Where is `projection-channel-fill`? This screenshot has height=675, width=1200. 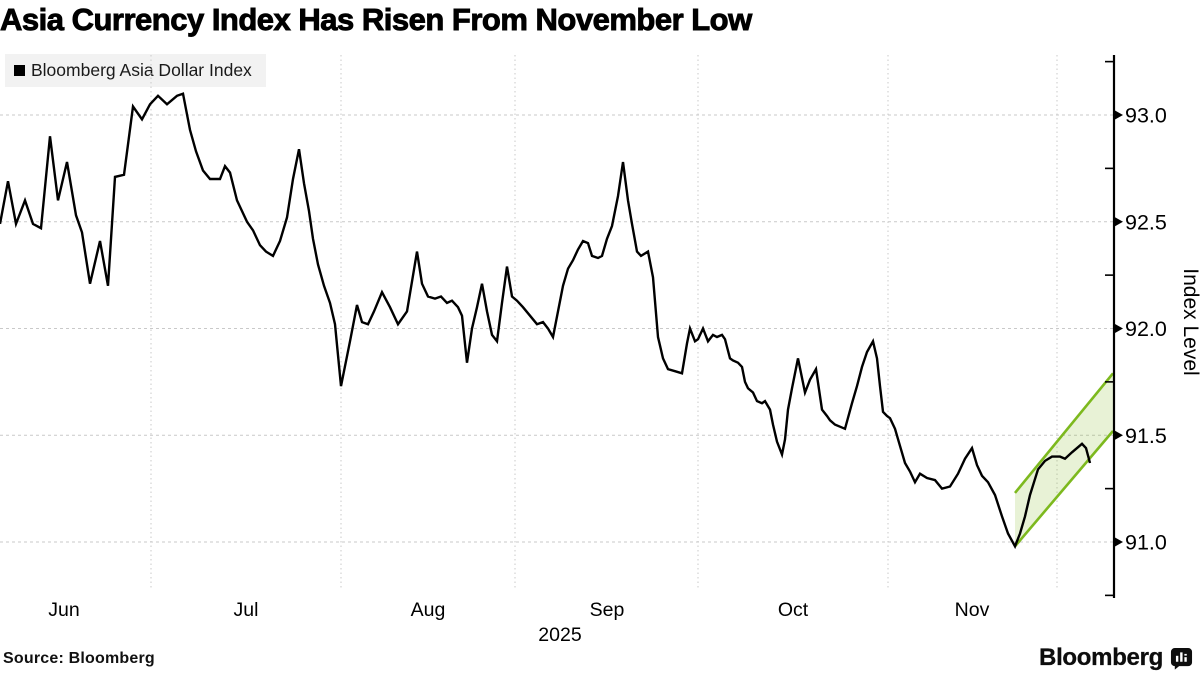 projection-channel-fill is located at coordinates (1064, 460).